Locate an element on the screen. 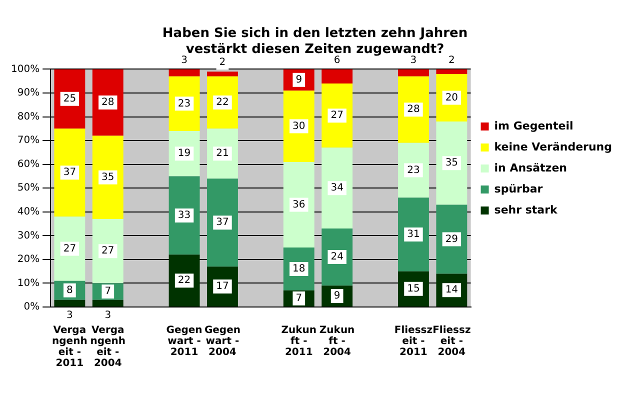  data-label: 6 is located at coordinates (337, 60).